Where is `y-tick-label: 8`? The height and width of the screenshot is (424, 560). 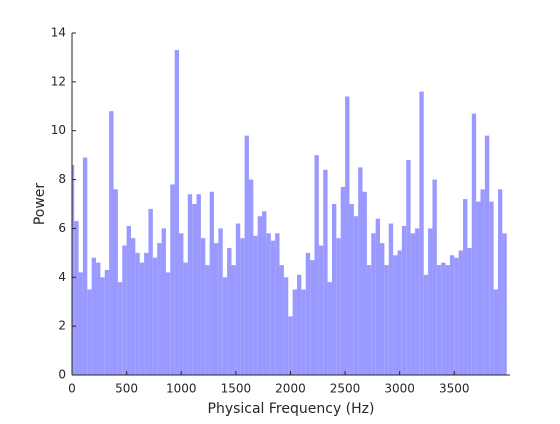 y-tick-label: 8 is located at coordinates (62, 179).